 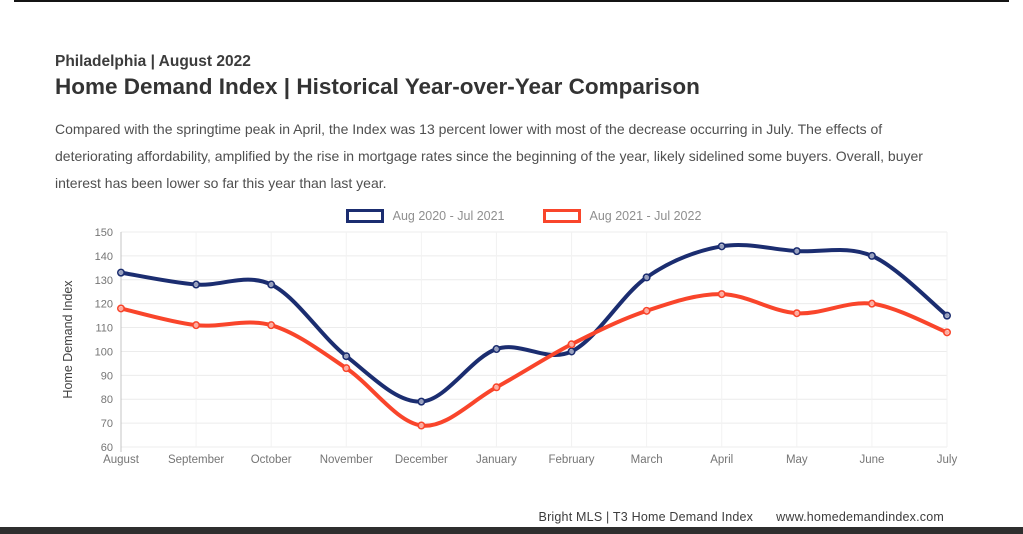 I want to click on svg-text: February, so click(x=572, y=460).